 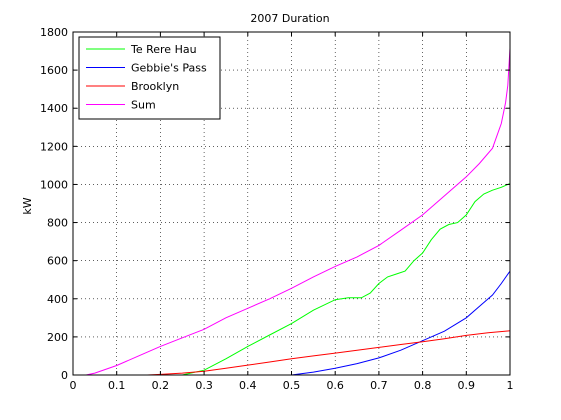 What do you see at coordinates (289, 18) in the screenshot?
I see `chart-title: 2007 Duration` at bounding box center [289, 18].